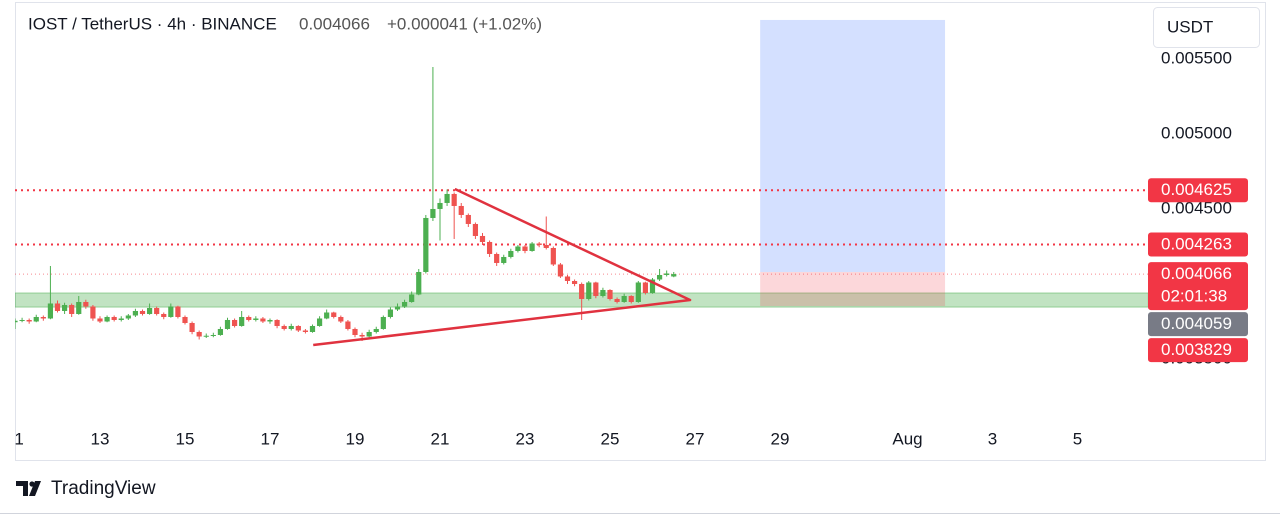 The width and height of the screenshot is (1280, 516). I want to click on currency-button, so click(1206, 27).